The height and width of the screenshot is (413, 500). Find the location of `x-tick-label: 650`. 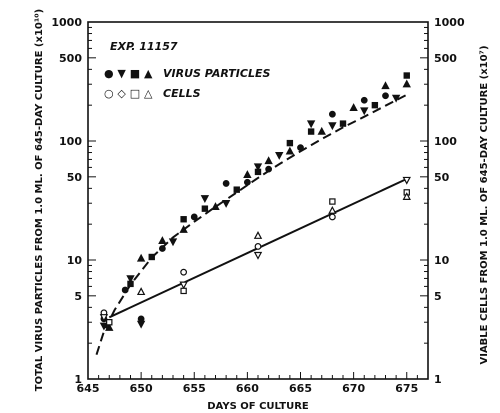

x-tick-label: 650 is located at coordinates (141, 388).